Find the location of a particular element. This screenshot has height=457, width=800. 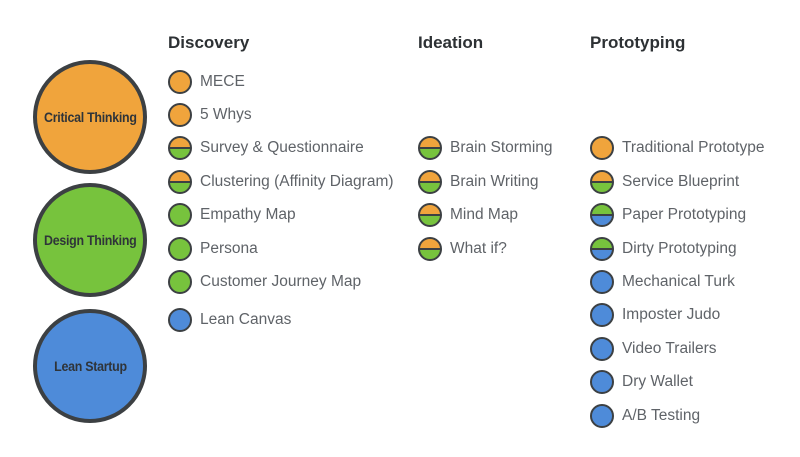

method-item-mind-map: Mind Map is located at coordinates (485, 215).